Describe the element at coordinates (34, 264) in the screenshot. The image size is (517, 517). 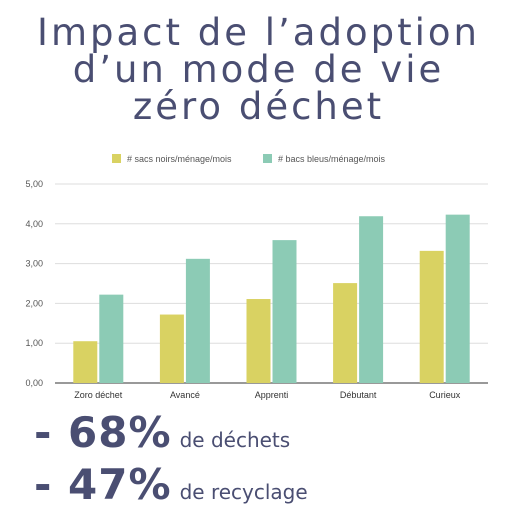
I see `y-tick-label: 3,00` at that location.